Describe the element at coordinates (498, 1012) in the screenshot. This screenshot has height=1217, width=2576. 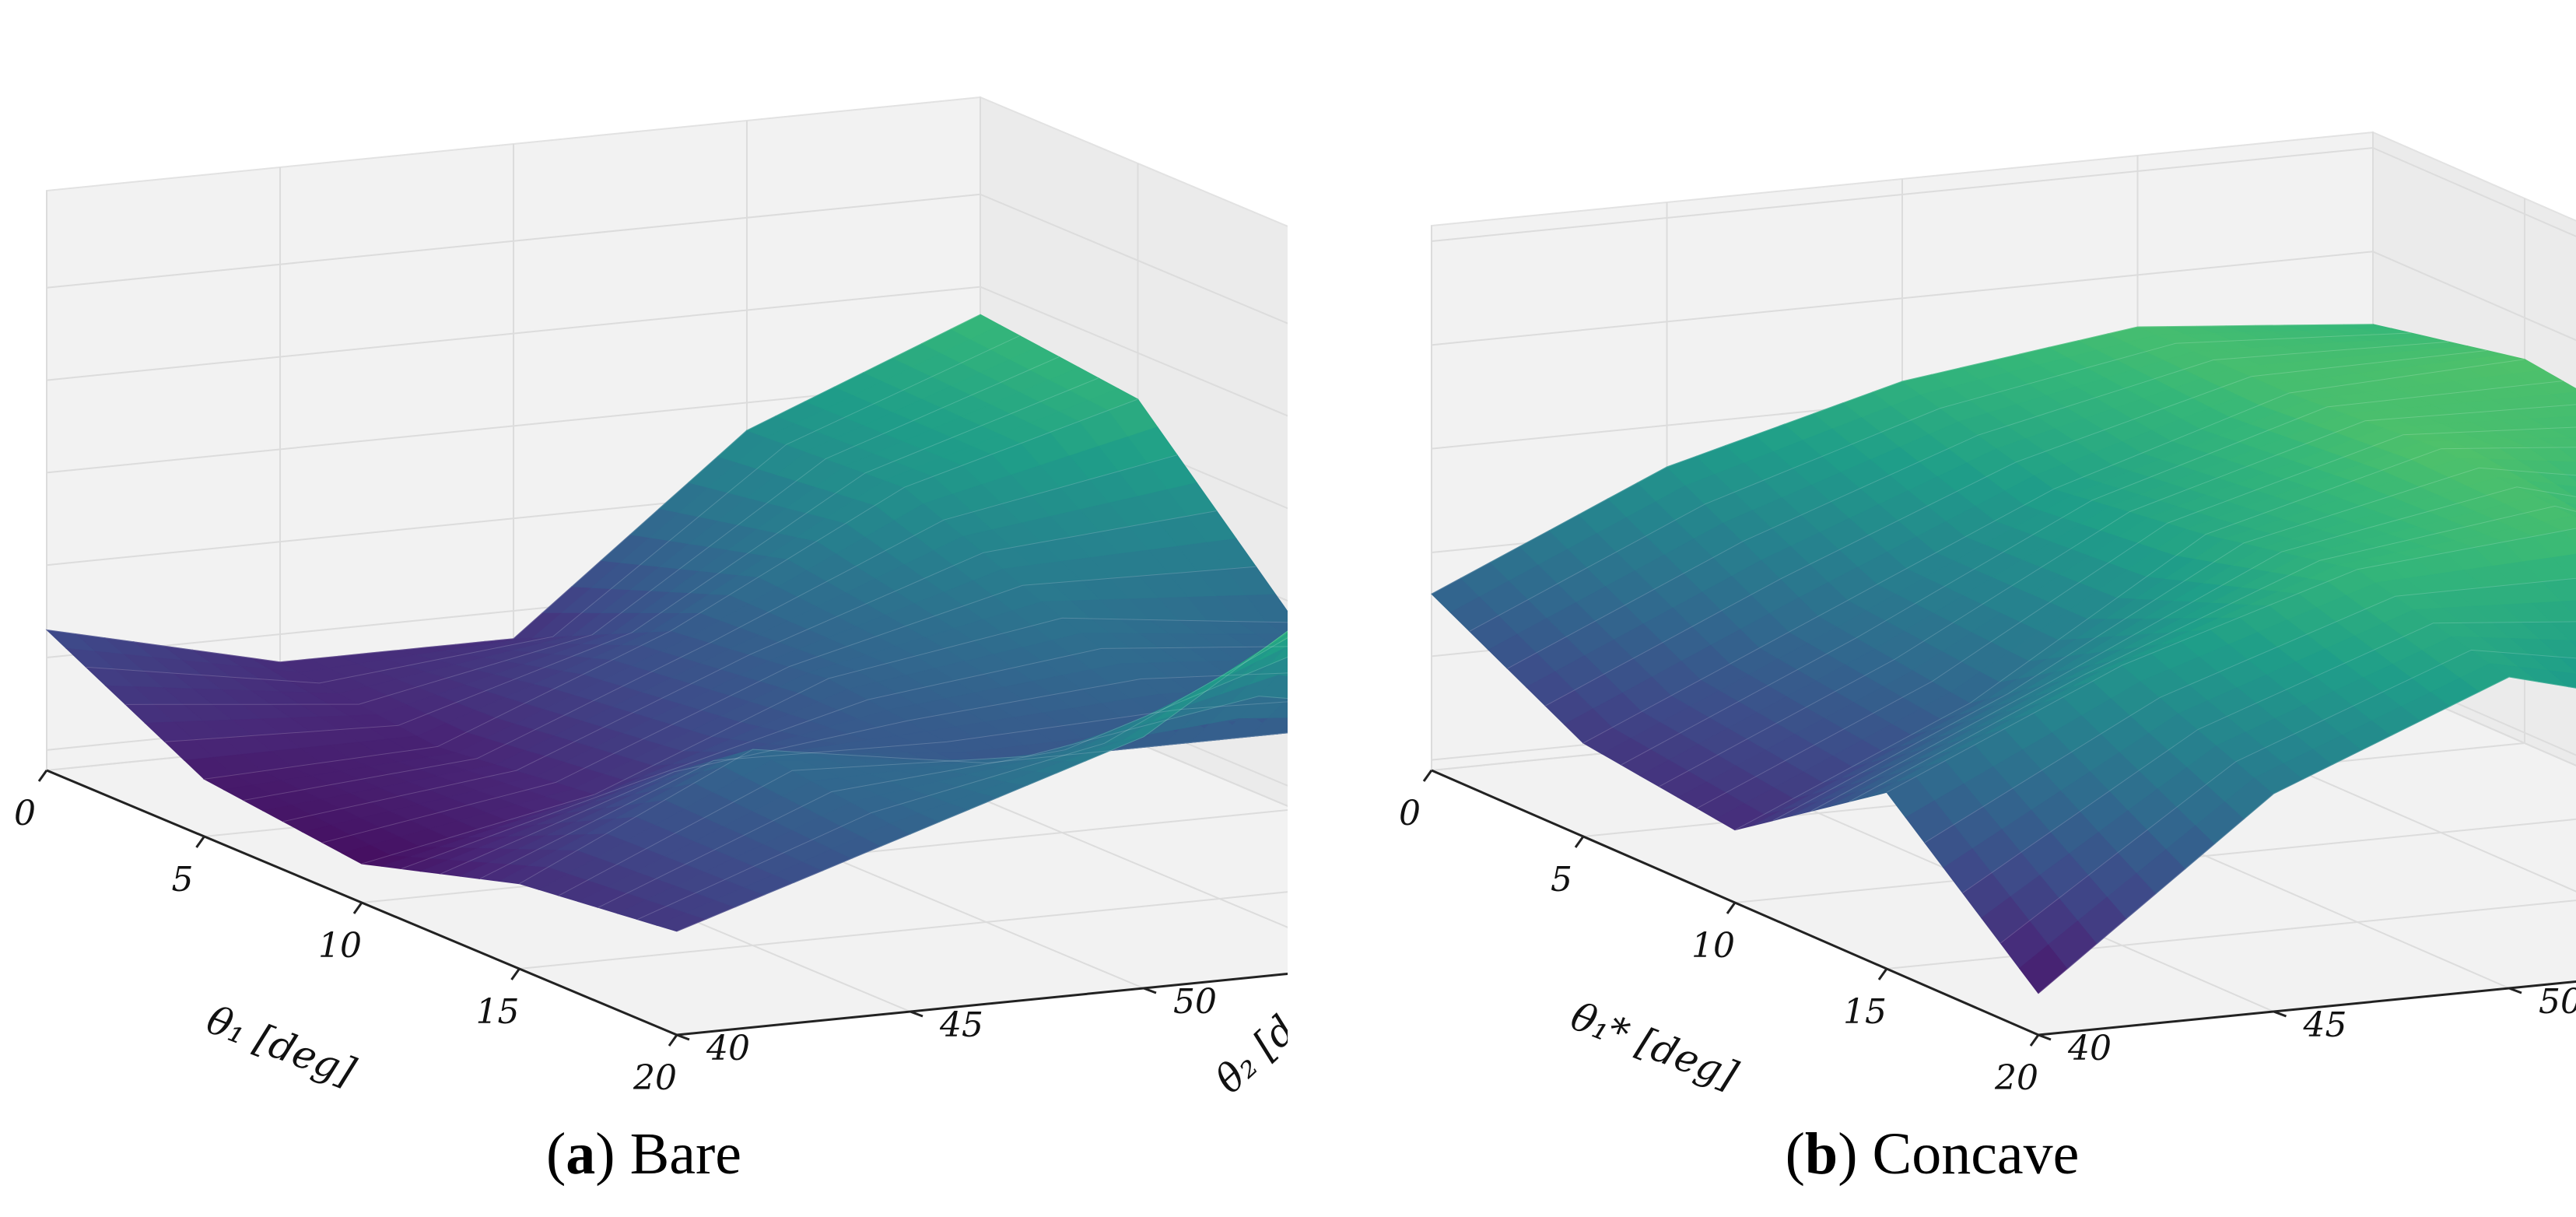
I see `p0-x-tick-label: 15` at that location.